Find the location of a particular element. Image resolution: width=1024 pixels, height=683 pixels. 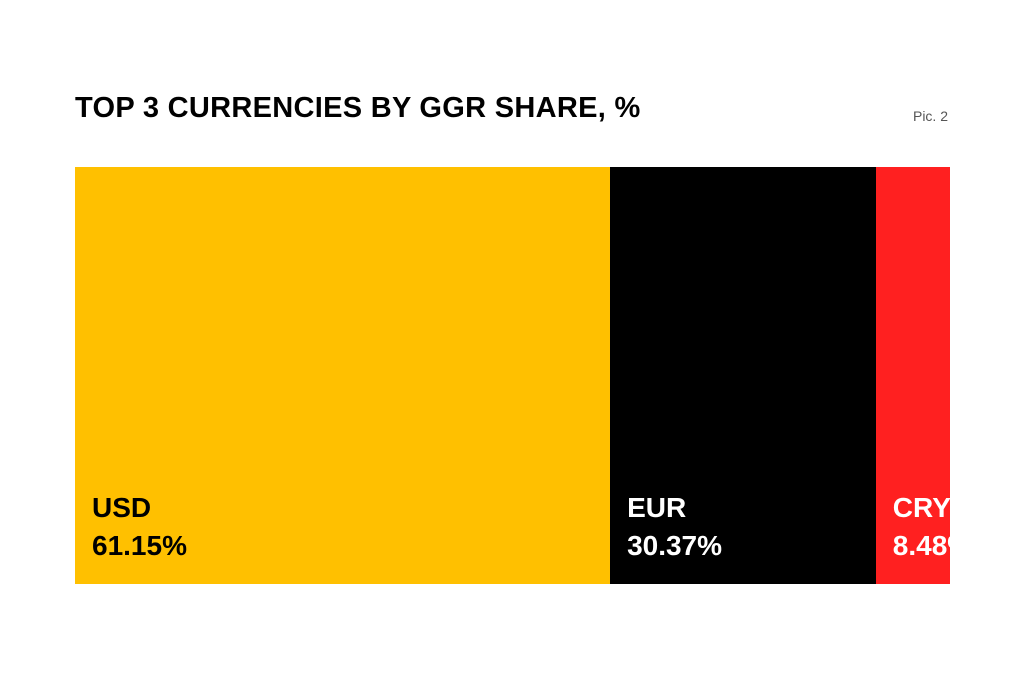

value-label: 8.48% is located at coordinates (921, 545).